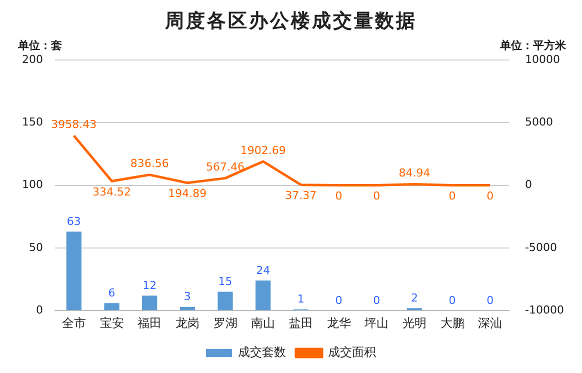 The width and height of the screenshot is (582, 373). What do you see at coordinates (39, 309) in the screenshot?
I see `y-tick-label: 0` at bounding box center [39, 309].